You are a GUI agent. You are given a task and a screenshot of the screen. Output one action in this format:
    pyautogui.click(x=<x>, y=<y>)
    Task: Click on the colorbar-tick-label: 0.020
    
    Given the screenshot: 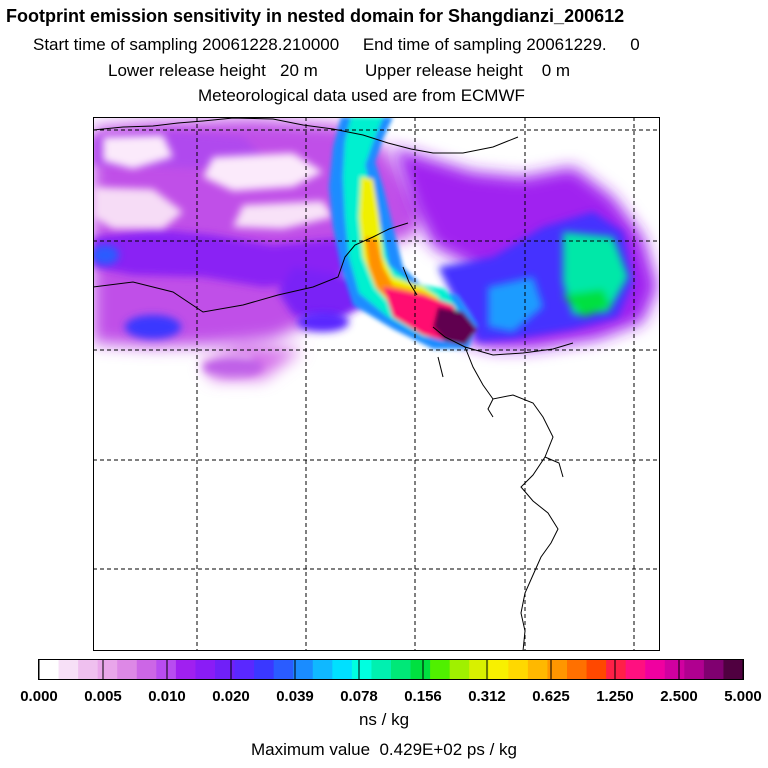 What is the action you would take?
    pyautogui.click(x=231, y=696)
    